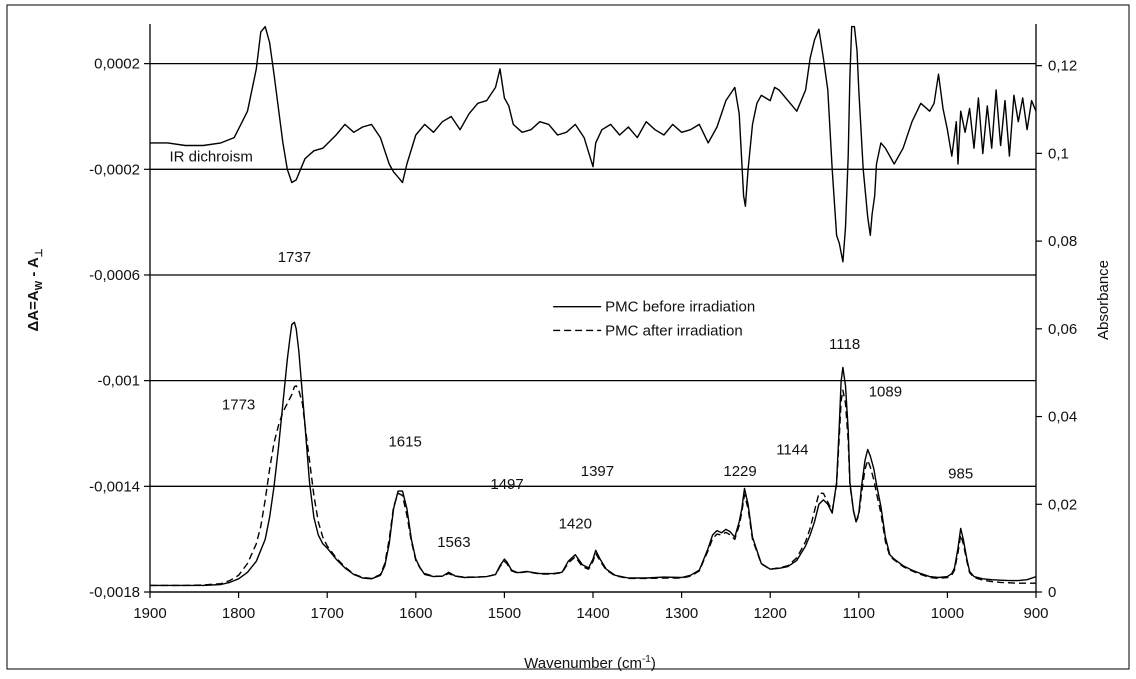  Describe the element at coordinates (592, 613) in the screenshot. I see `x-tick-label: 1400` at that location.